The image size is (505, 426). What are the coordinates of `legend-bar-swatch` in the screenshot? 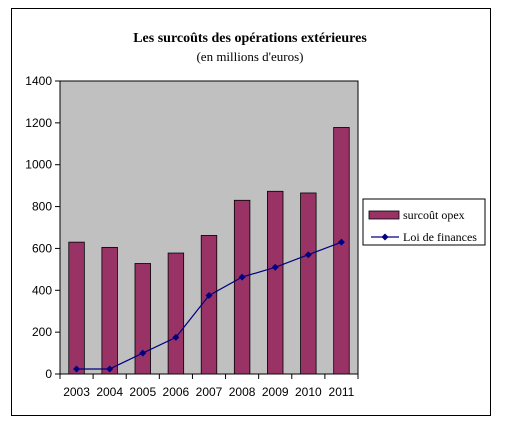 It's located at (384, 215).